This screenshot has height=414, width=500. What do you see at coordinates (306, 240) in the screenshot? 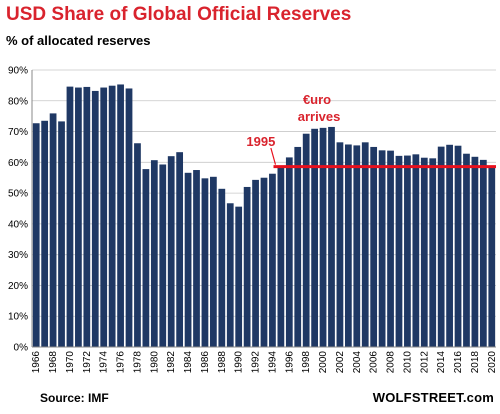
I see `bar-1998` at bounding box center [306, 240].